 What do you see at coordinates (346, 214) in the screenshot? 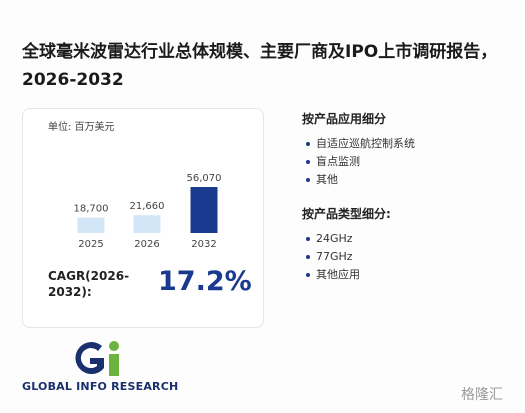
I see `segment-heading: 按产品类型细分:` at bounding box center [346, 214].